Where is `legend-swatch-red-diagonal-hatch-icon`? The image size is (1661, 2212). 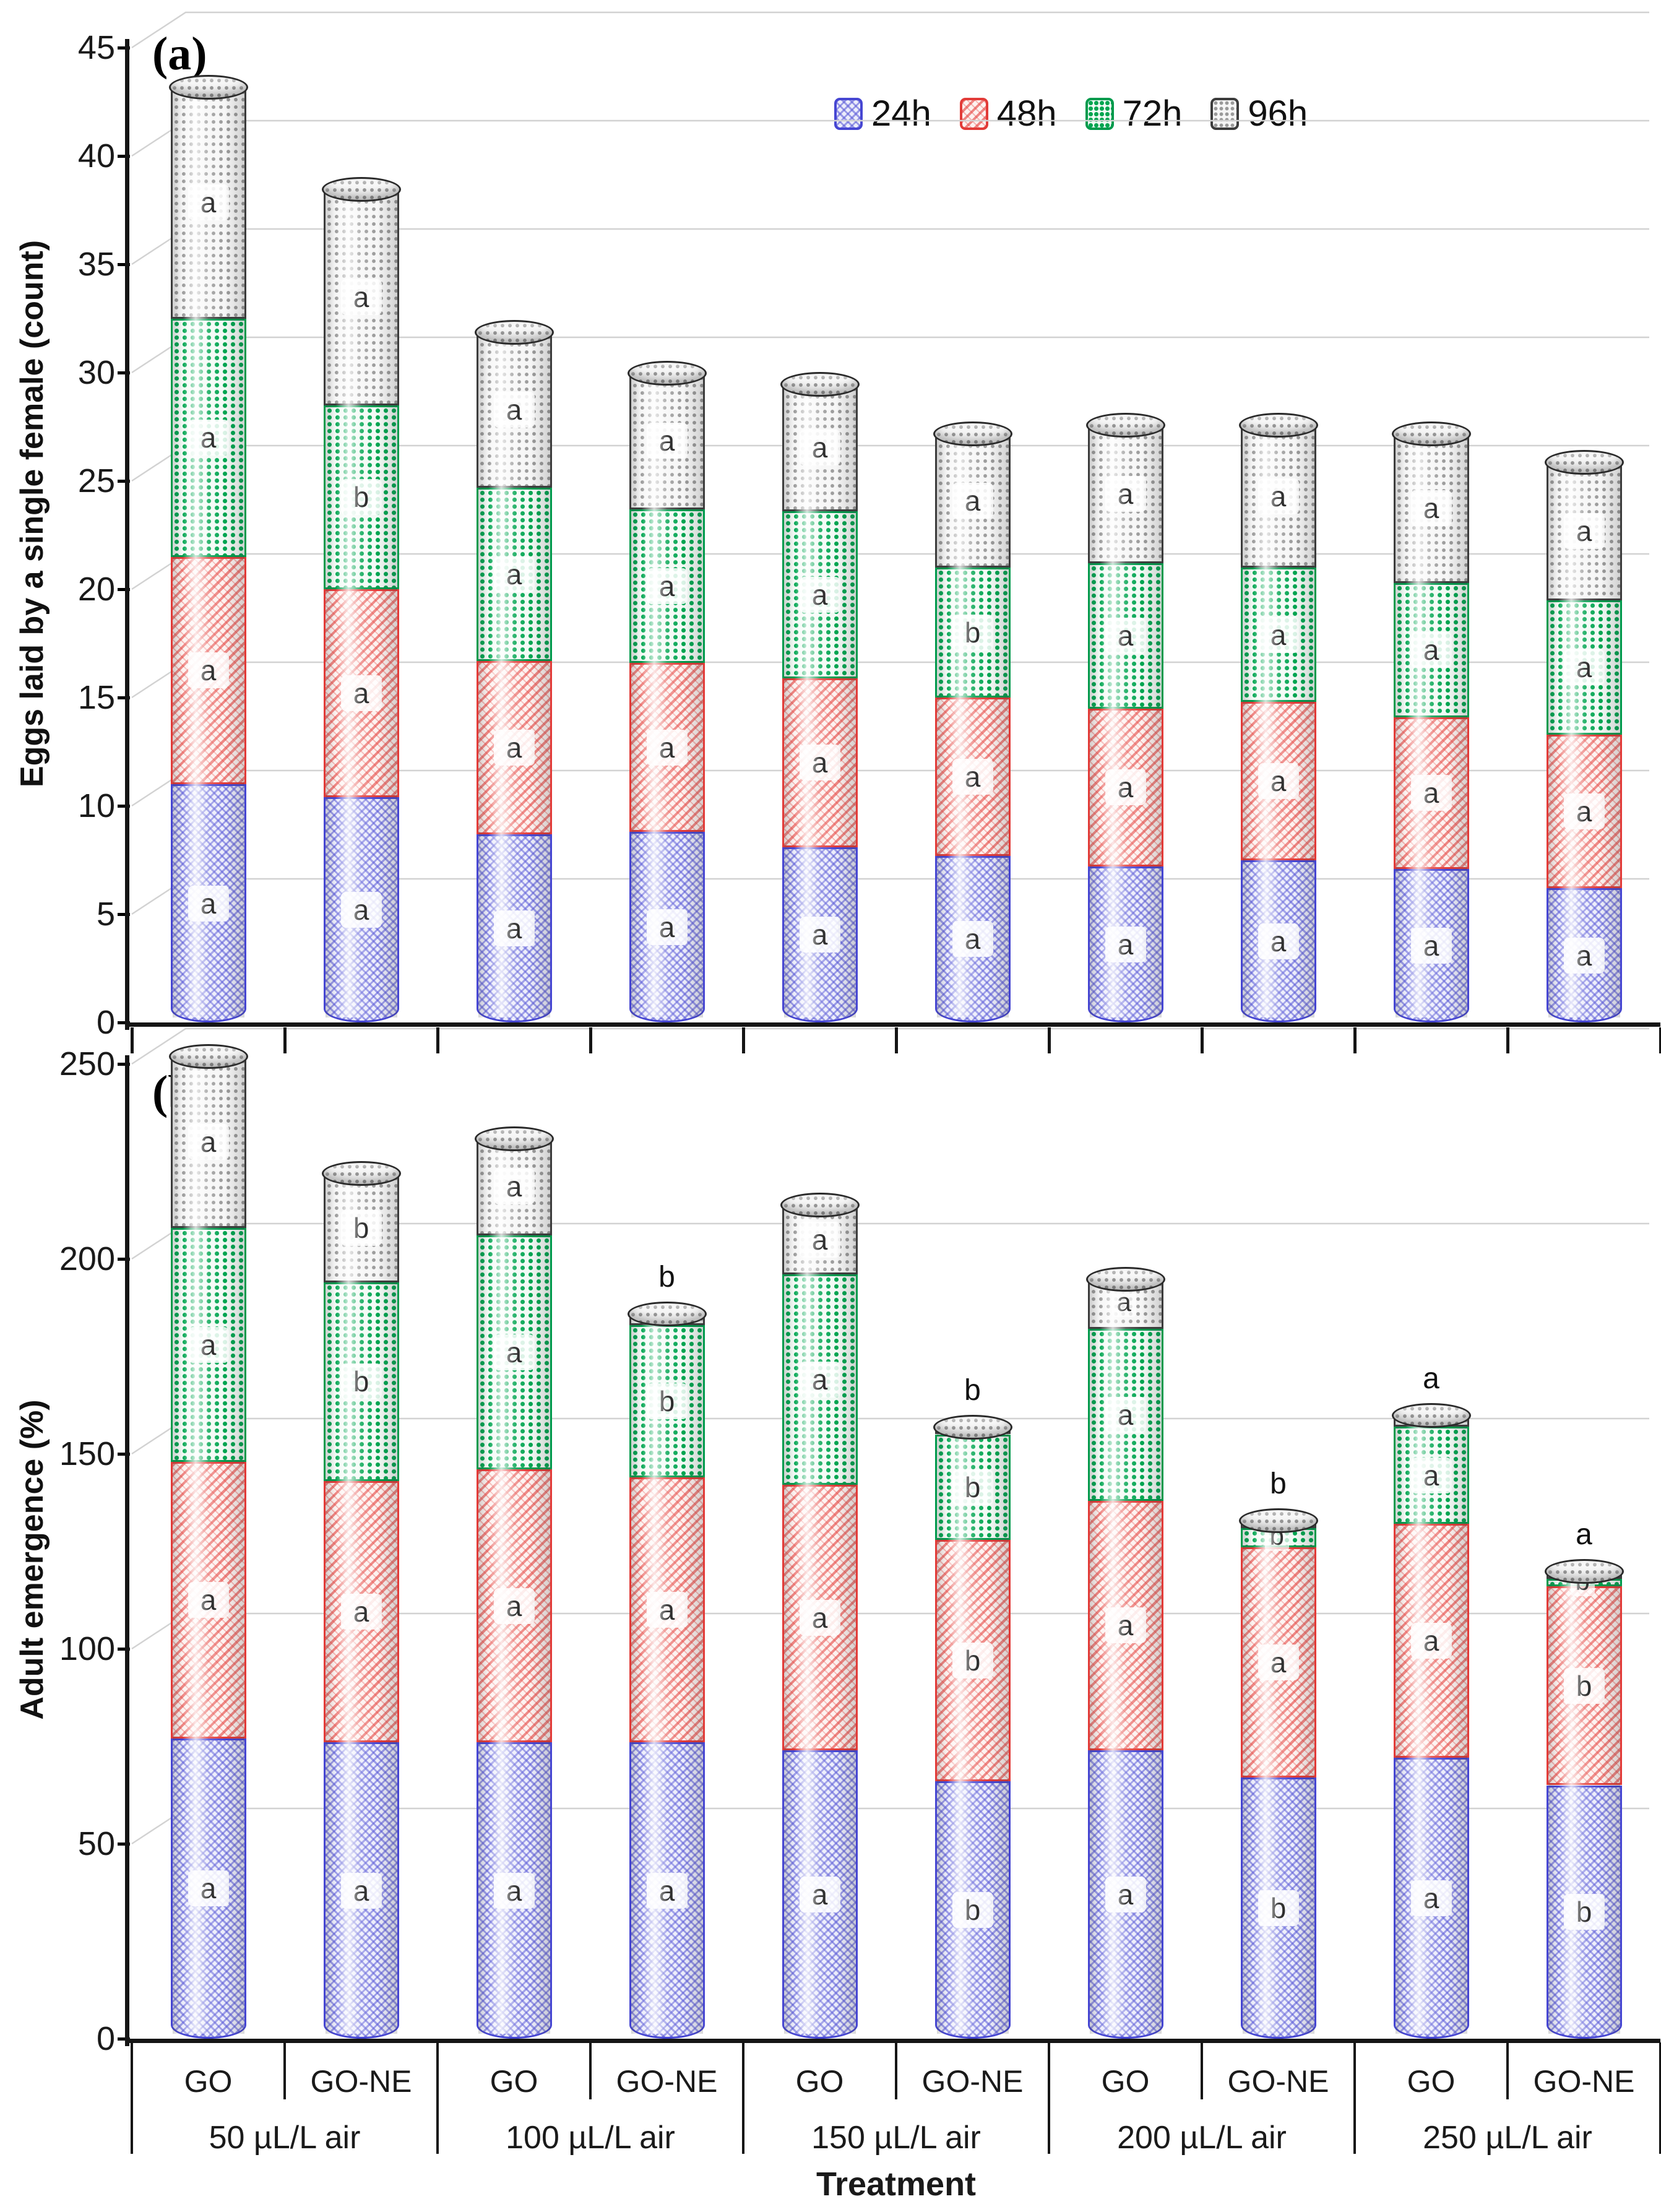
legend-swatch-red-diagonal-hatch-icon is located at coordinates (973, 113).